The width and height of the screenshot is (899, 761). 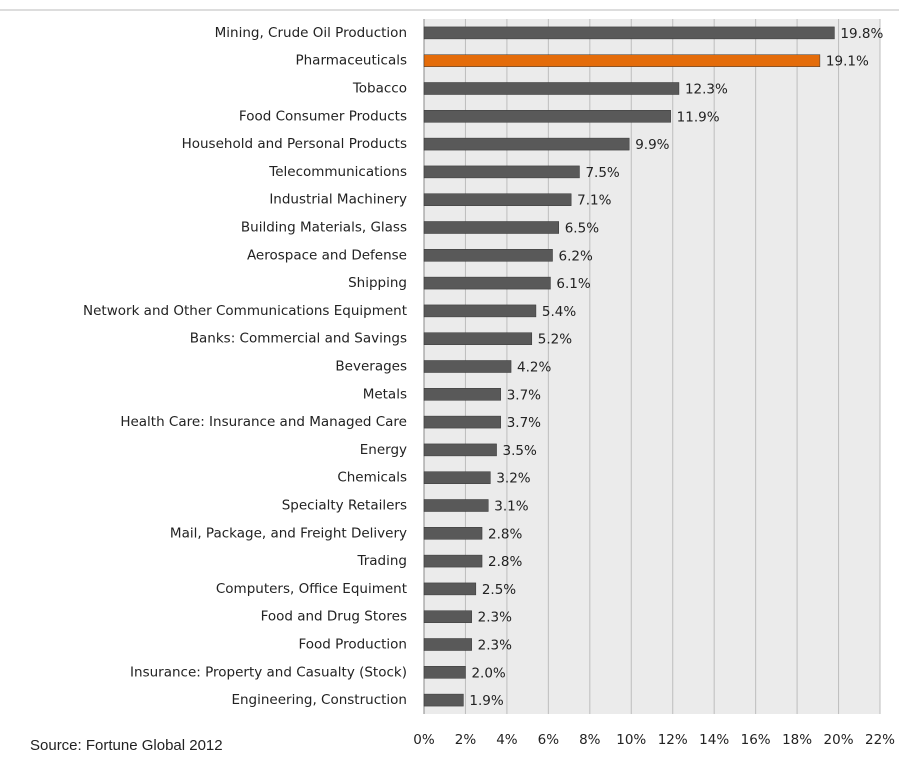 What do you see at coordinates (520, 451) in the screenshot?
I see `value-label: 3.5%` at bounding box center [520, 451].